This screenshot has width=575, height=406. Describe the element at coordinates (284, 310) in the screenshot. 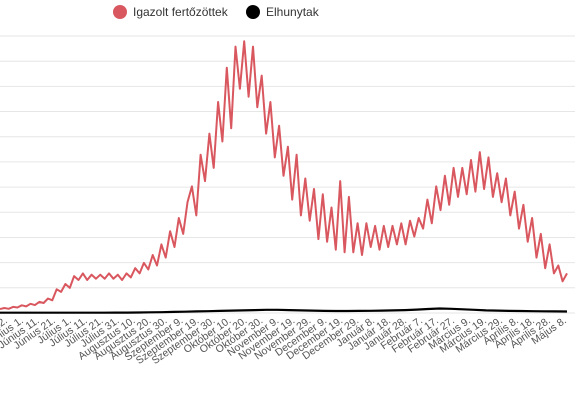

I see `series-line-deaths` at that location.